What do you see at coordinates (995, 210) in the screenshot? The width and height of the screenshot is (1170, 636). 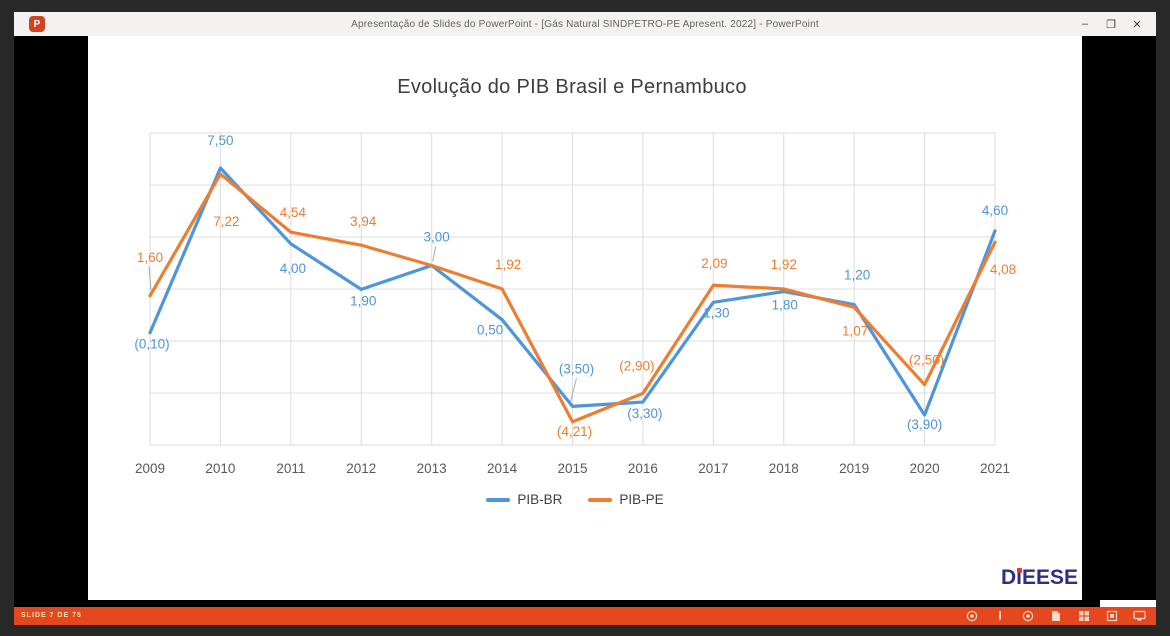 I see `data-label-pib-br: 4,60` at bounding box center [995, 210].